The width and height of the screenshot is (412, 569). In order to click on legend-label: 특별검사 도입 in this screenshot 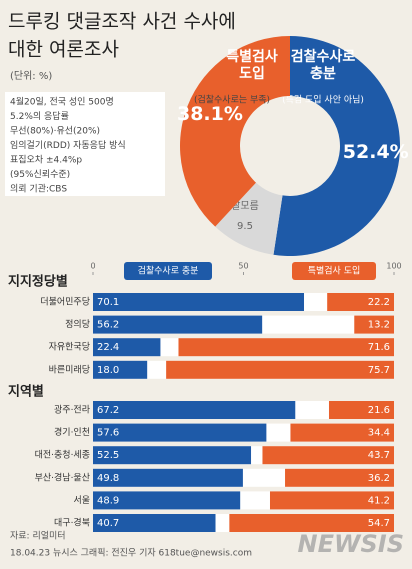, I will do `click(334, 271)`.